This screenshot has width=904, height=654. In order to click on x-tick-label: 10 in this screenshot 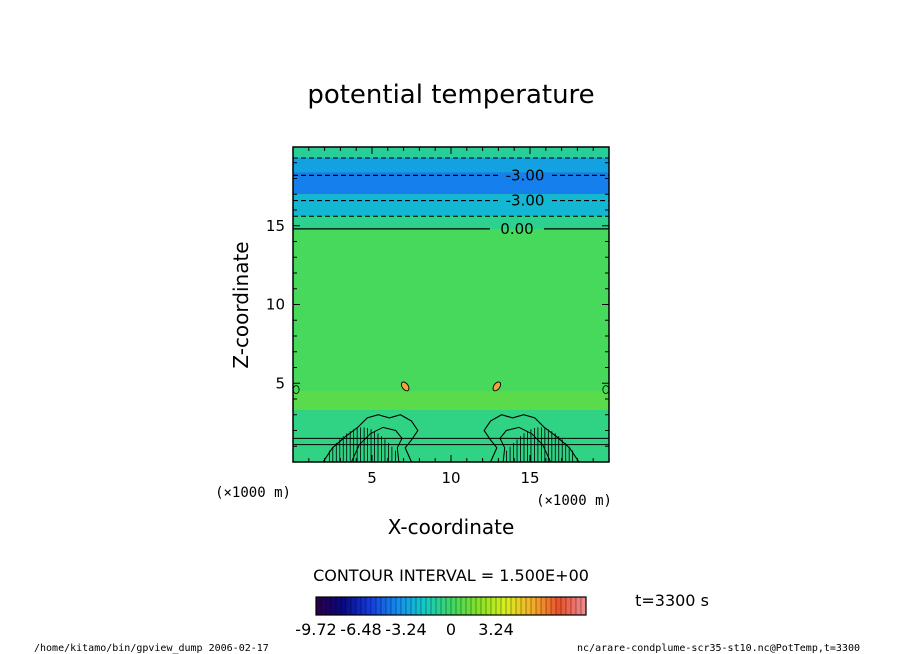, I will do `click(450, 478)`.